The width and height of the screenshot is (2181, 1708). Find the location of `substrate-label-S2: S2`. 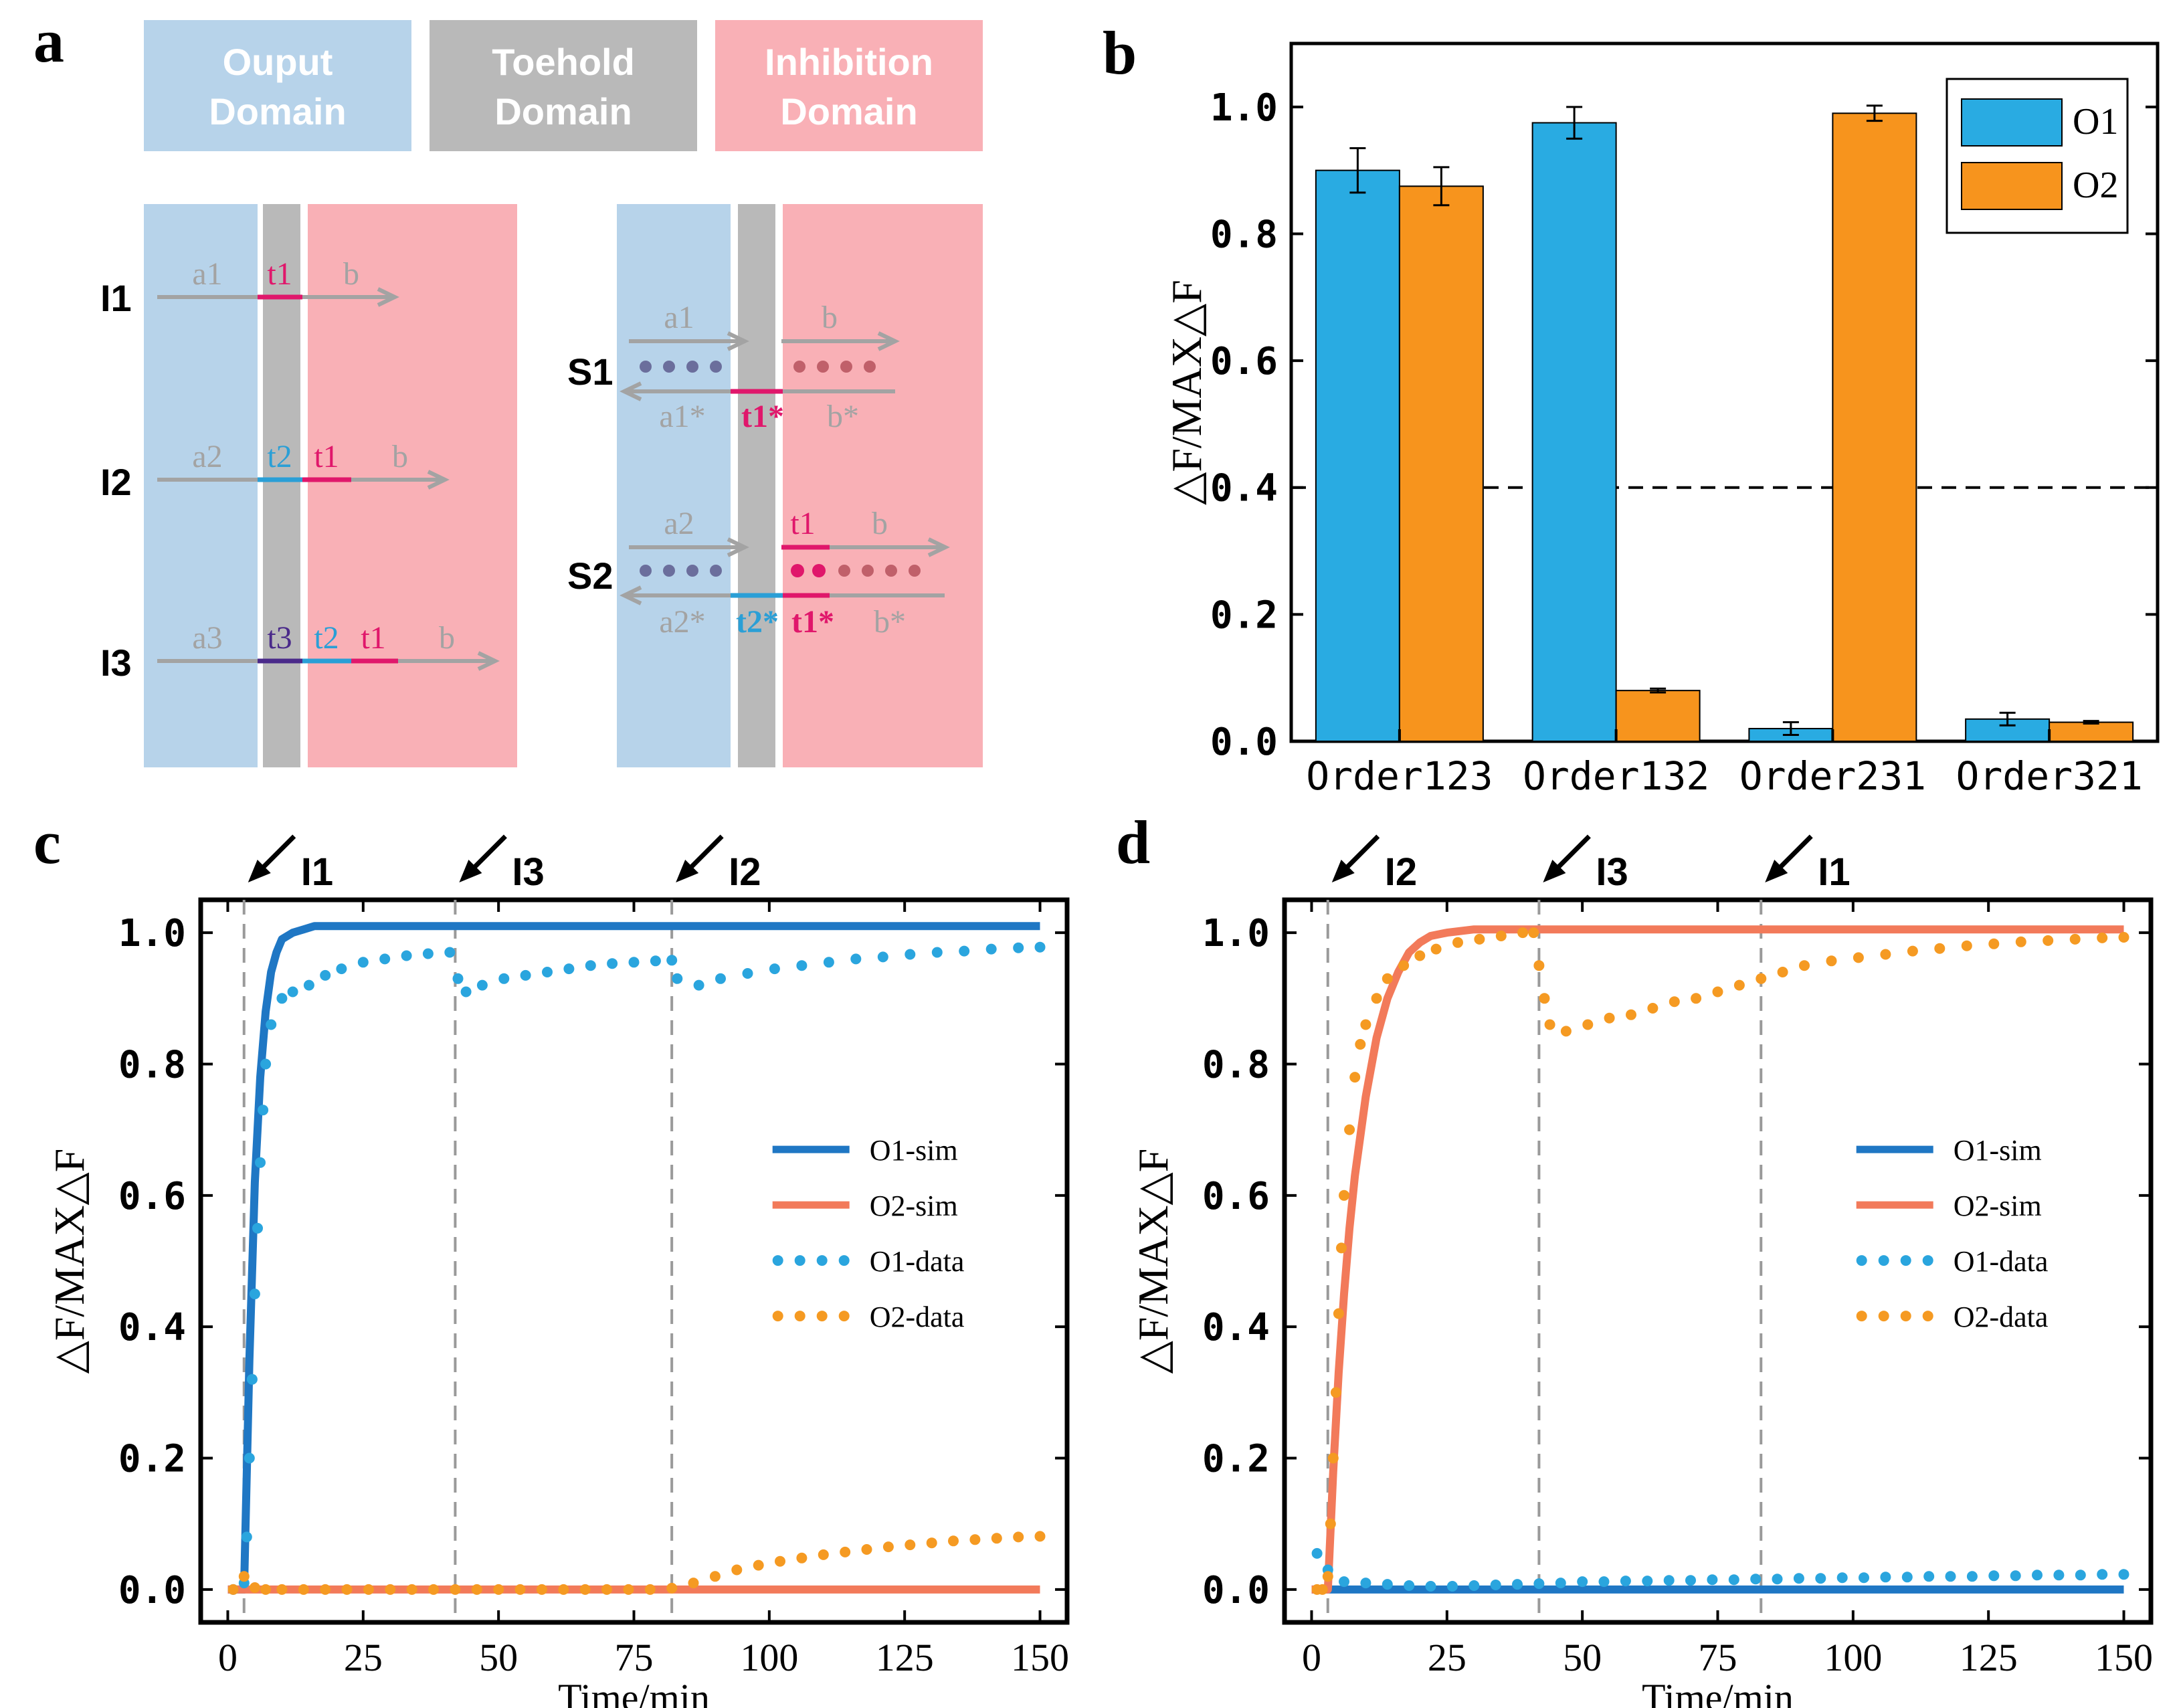

substrate-label-S2: S2 is located at coordinates (590, 576).